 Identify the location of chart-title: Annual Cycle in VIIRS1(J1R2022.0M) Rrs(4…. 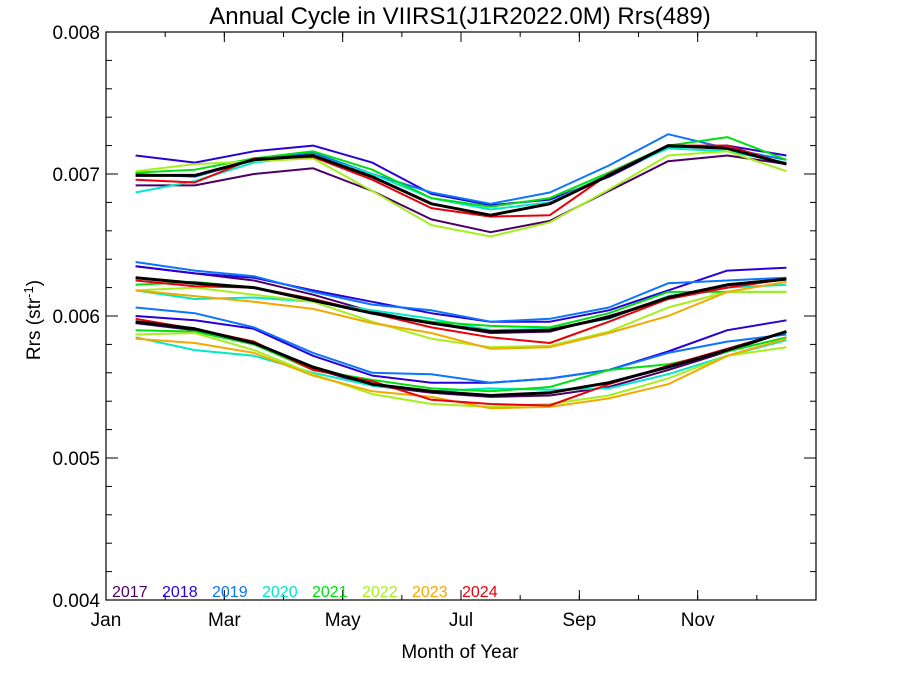
(460, 16).